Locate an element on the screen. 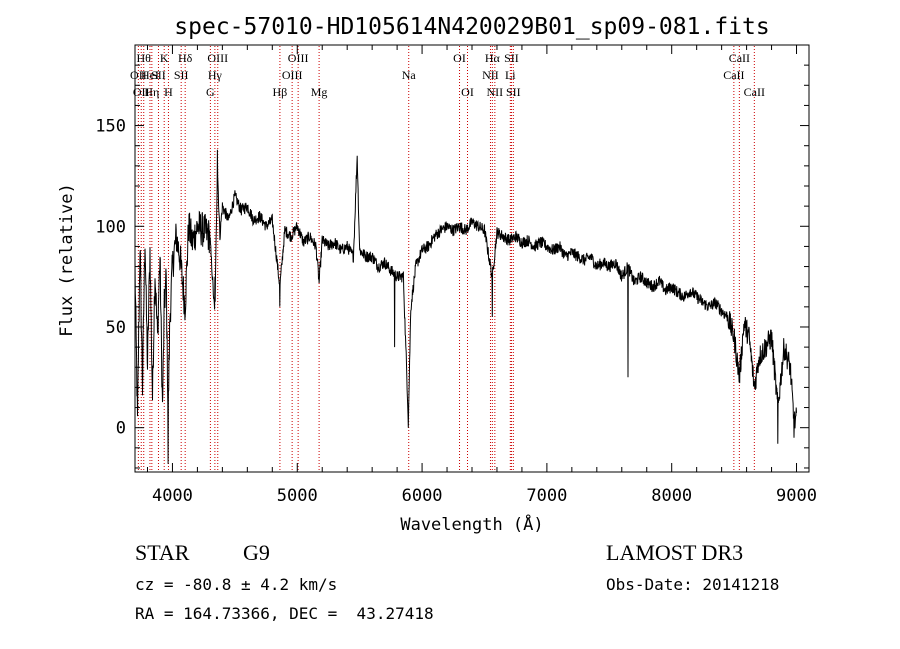  line-marker-label: H is located at coordinates (168, 92).